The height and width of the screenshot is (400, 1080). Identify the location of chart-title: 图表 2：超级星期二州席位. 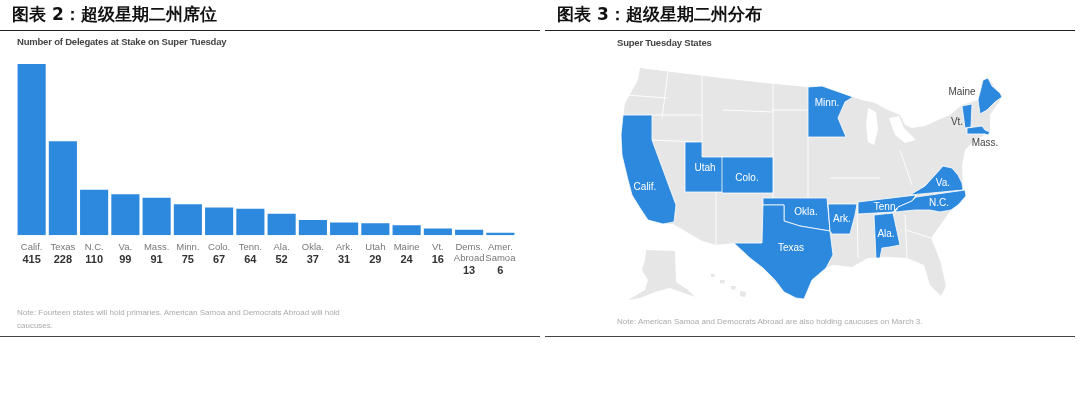
(114, 14).